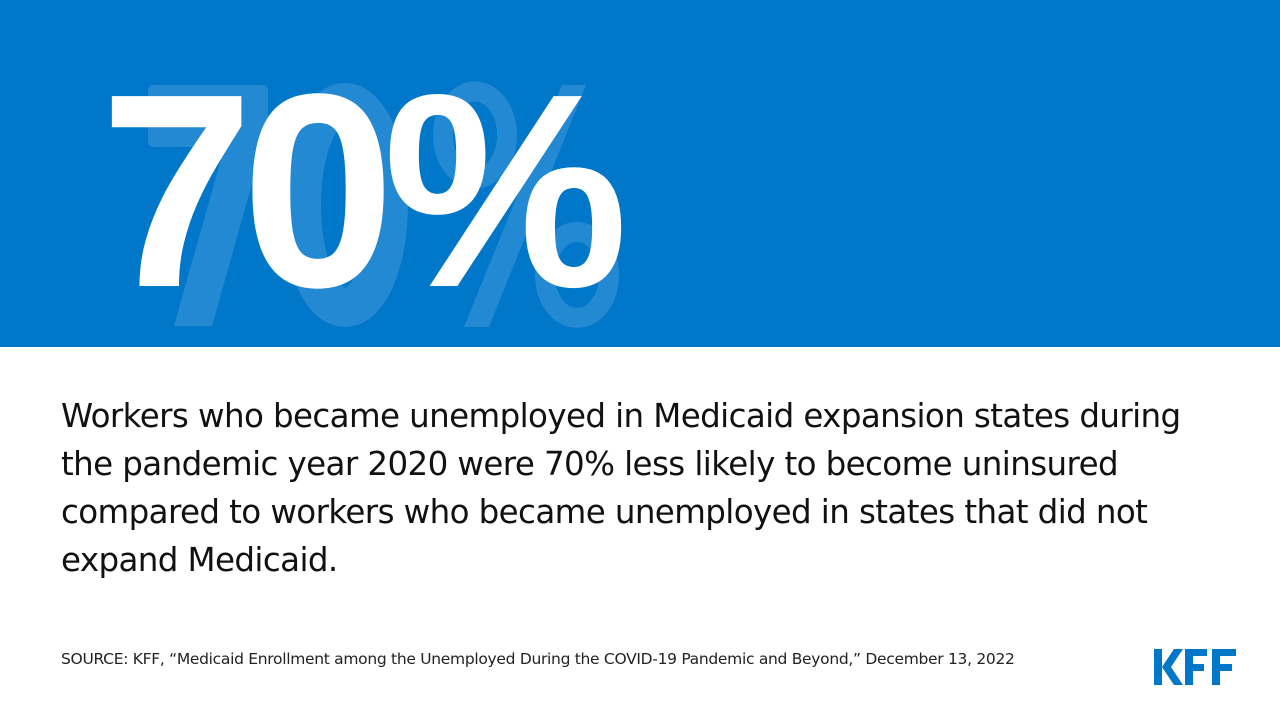 Image resolution: width=1280 pixels, height=720 pixels. I want to click on watermark-seven-stem, so click(222, 223).